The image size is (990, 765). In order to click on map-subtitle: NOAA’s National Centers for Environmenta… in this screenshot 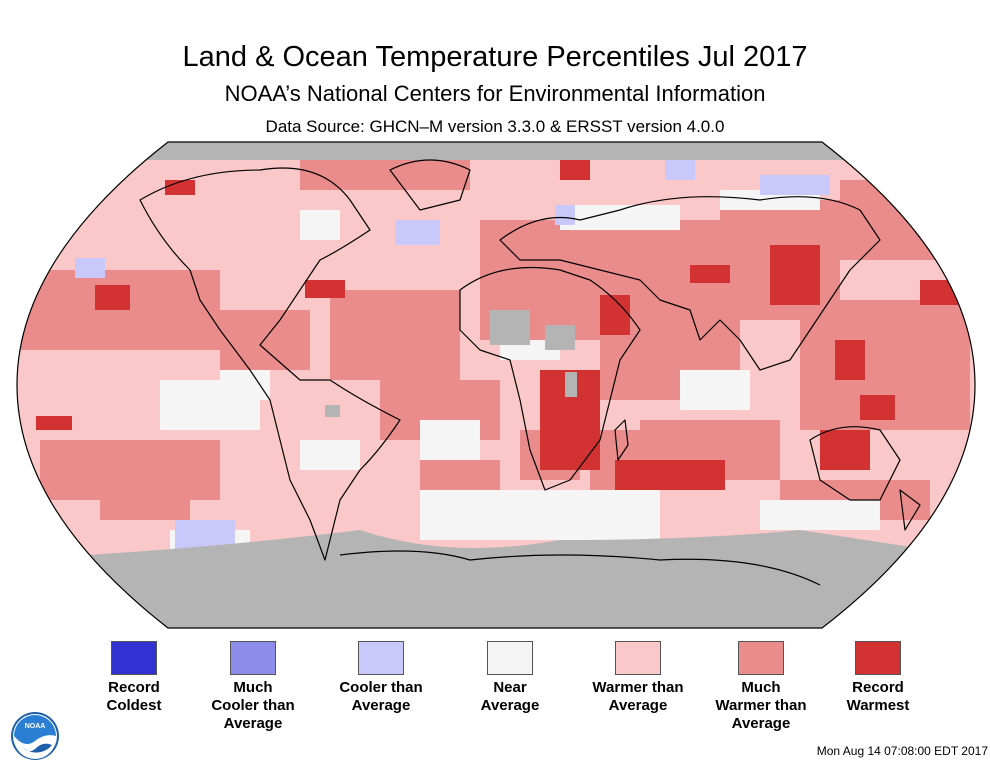, I will do `click(495, 93)`.